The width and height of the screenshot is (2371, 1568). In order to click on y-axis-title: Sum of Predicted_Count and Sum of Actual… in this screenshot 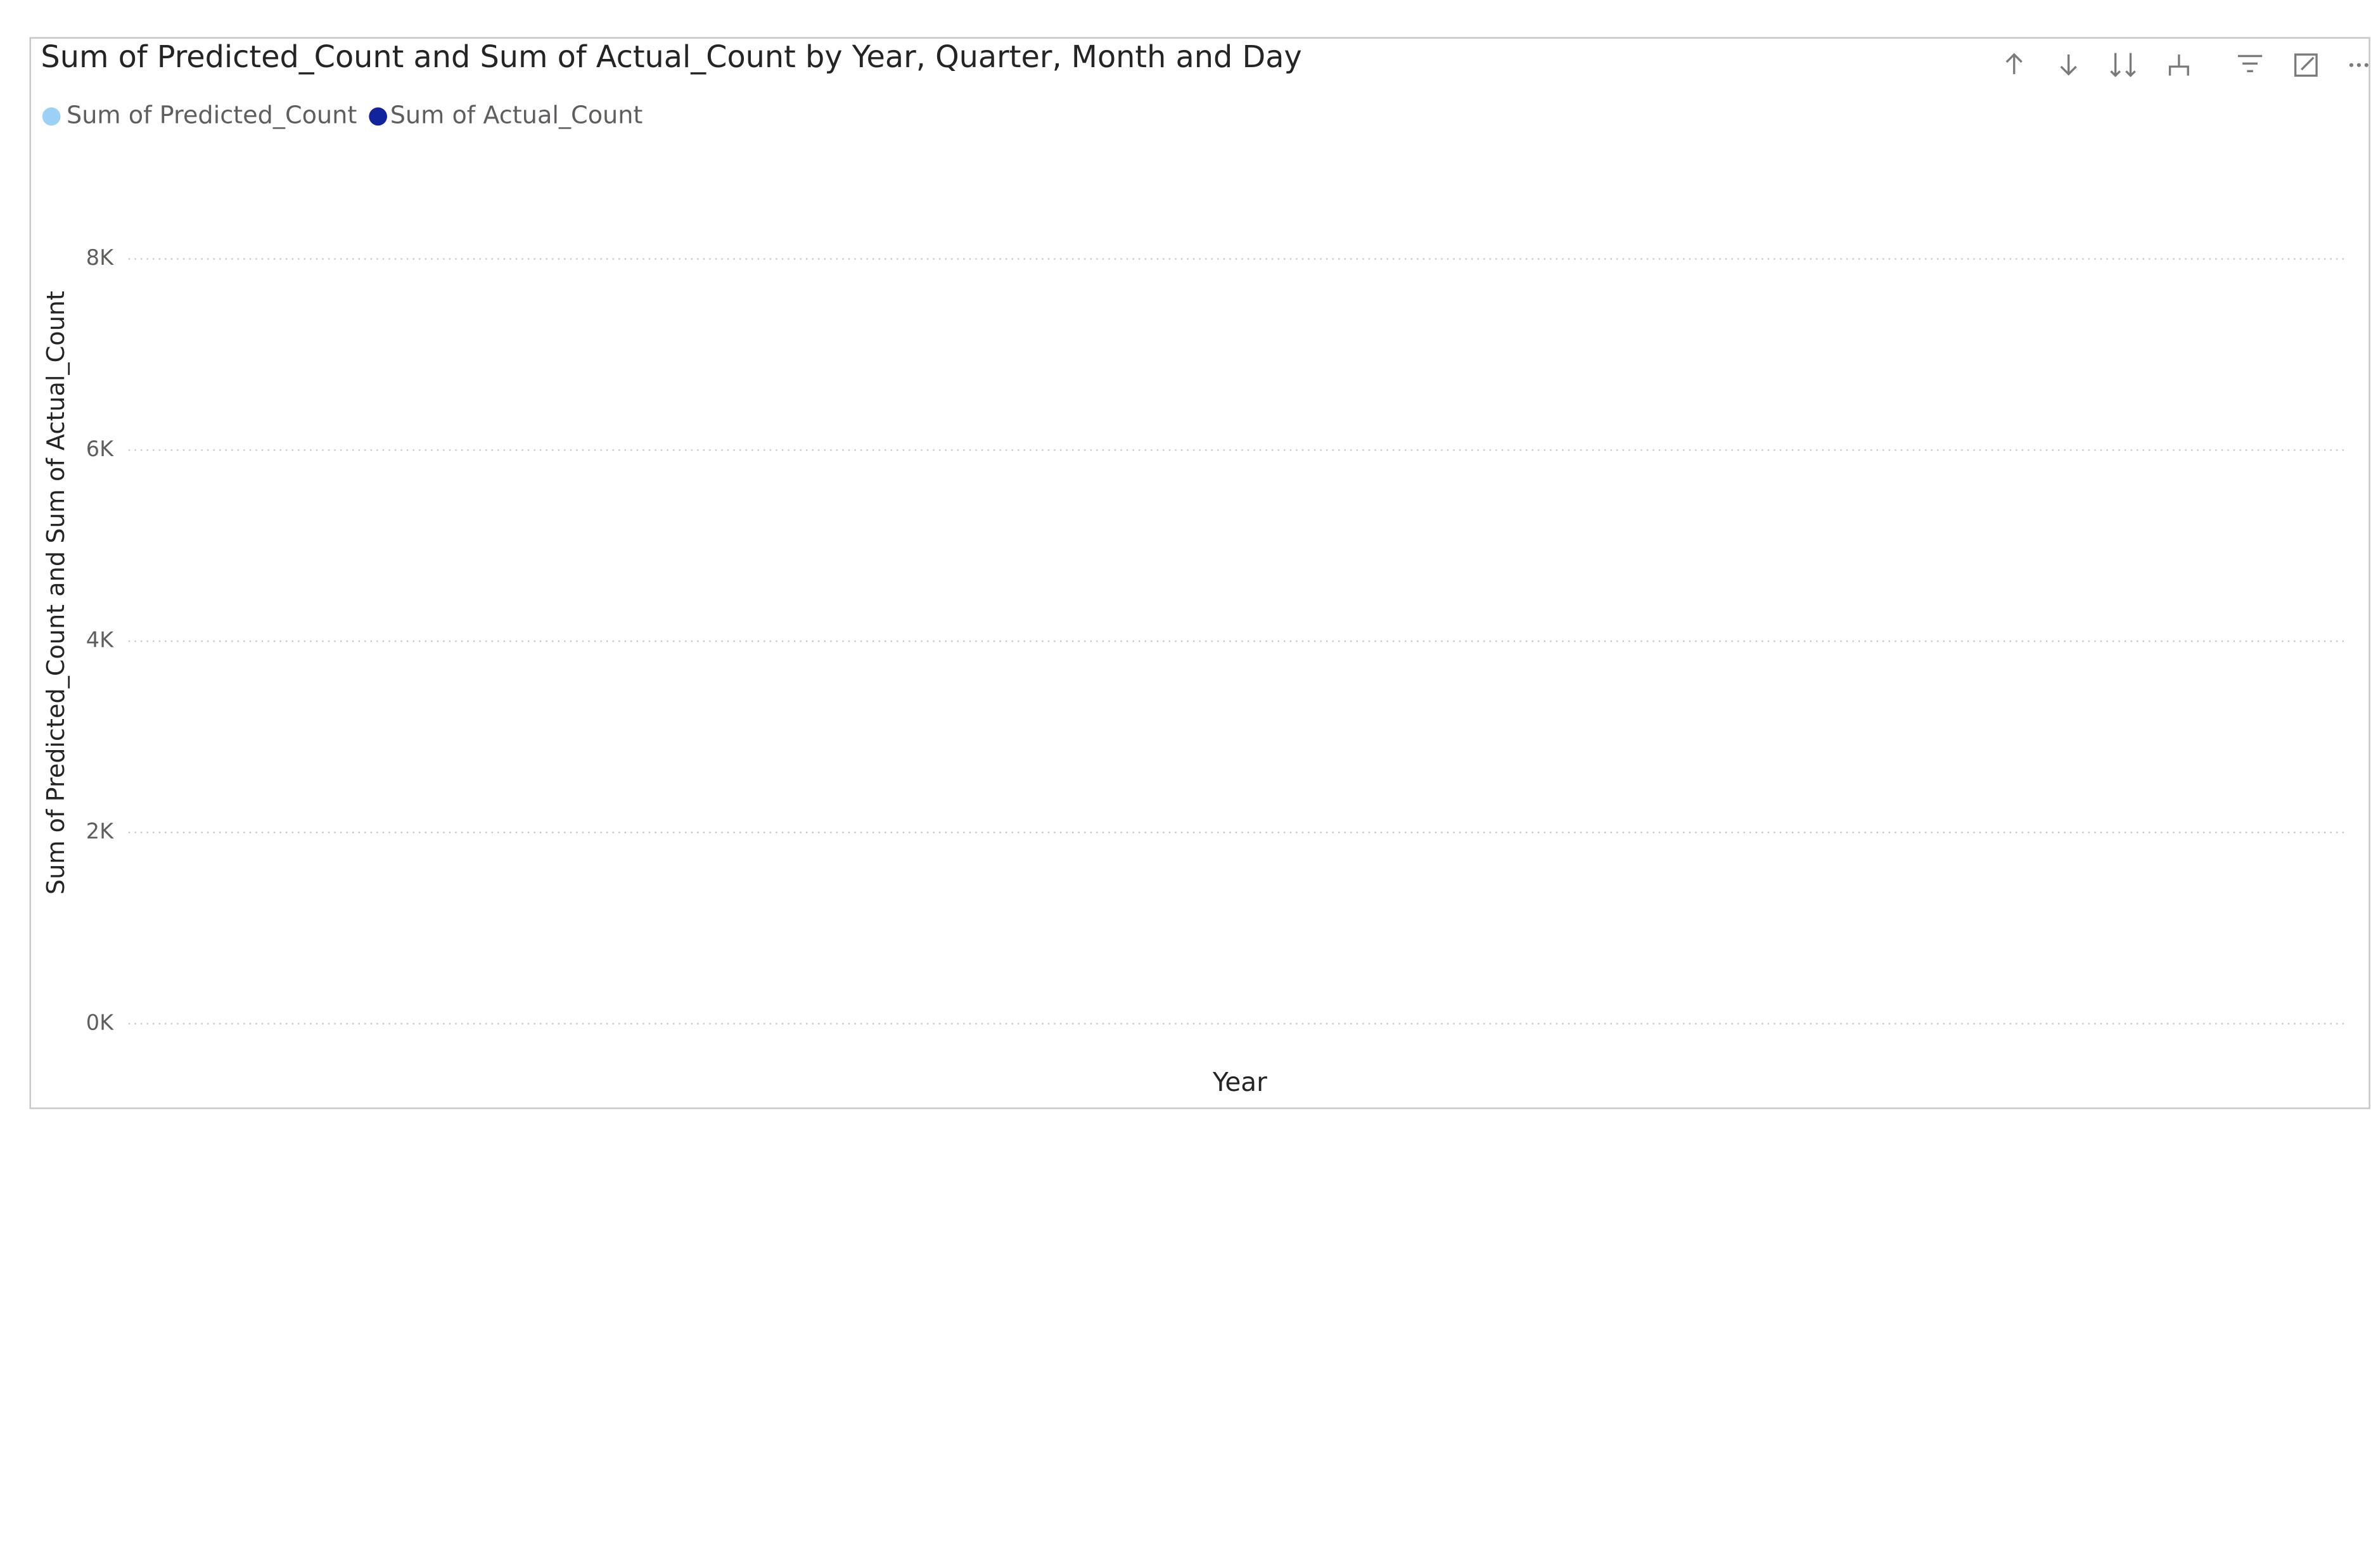, I will do `click(56, 593)`.